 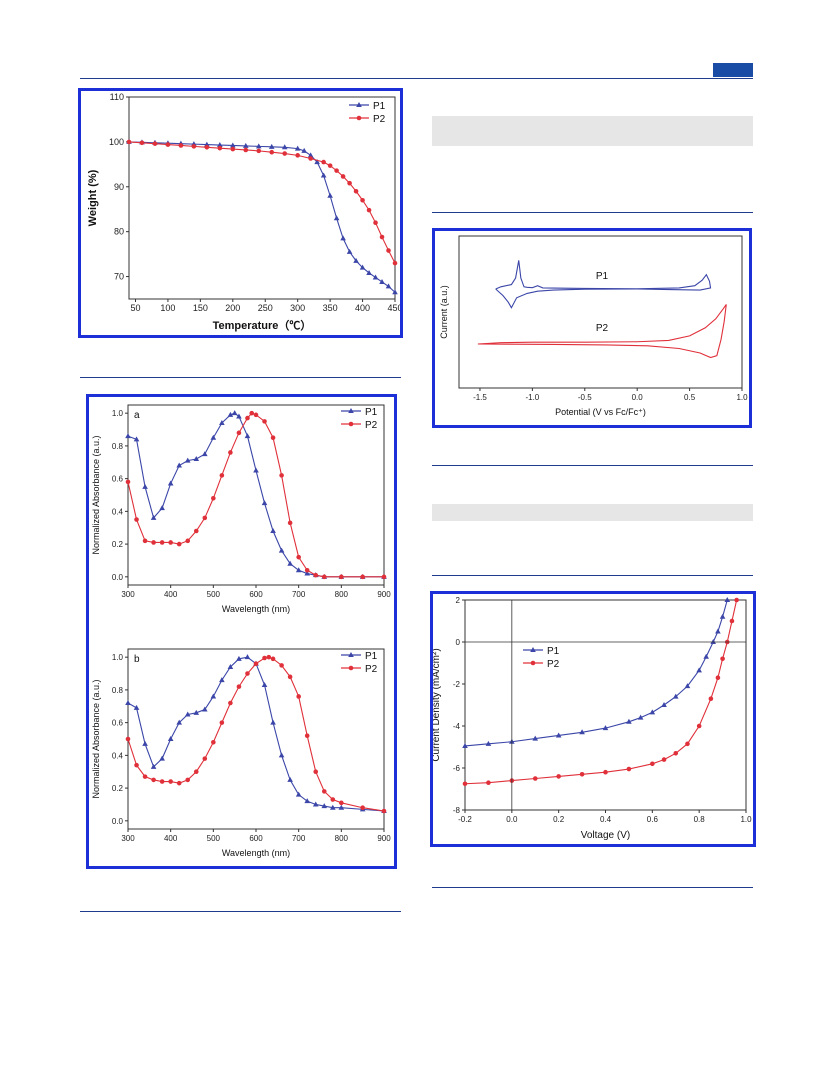 I want to click on x-tick-label: 800, so click(x=342, y=838).